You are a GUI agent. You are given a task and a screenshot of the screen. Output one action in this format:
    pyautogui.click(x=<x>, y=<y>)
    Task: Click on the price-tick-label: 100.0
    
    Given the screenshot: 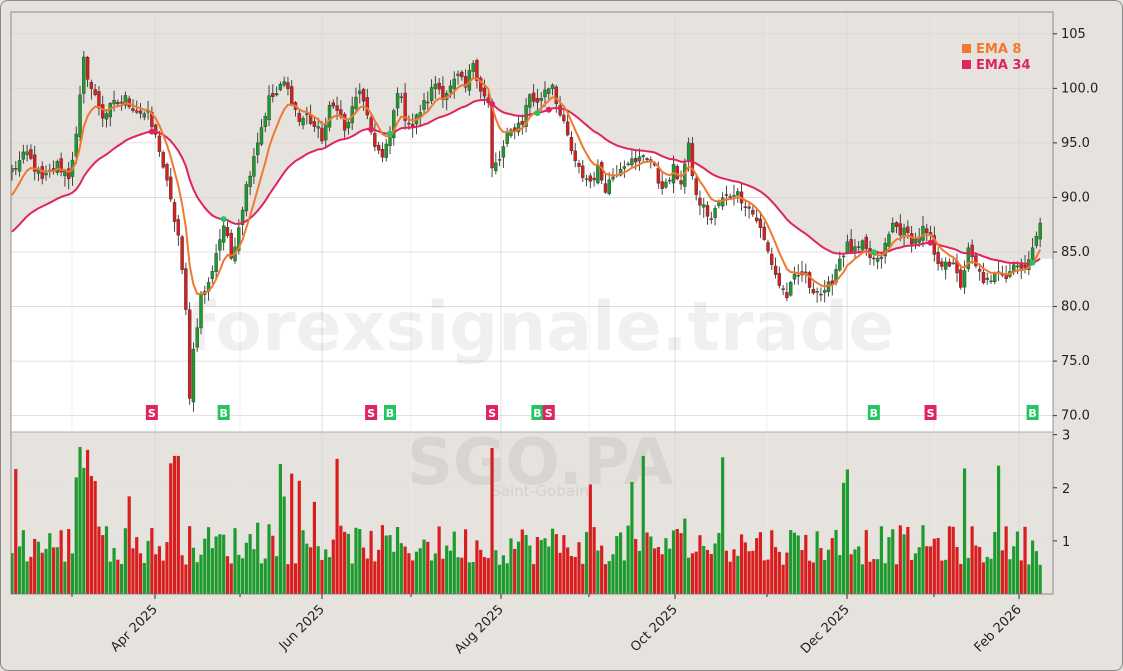 What is the action you would take?
    pyautogui.click(x=1079, y=88)
    